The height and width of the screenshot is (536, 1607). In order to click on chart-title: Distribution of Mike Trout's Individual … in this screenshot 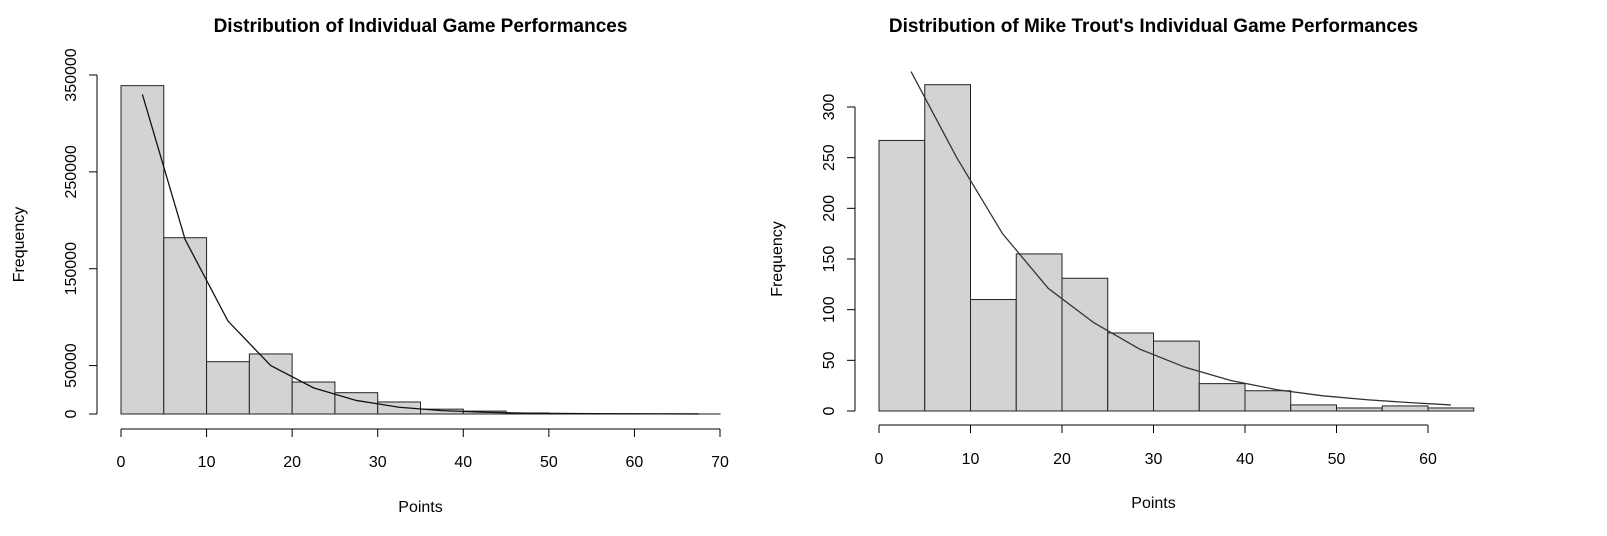, I will do `click(1153, 26)`.